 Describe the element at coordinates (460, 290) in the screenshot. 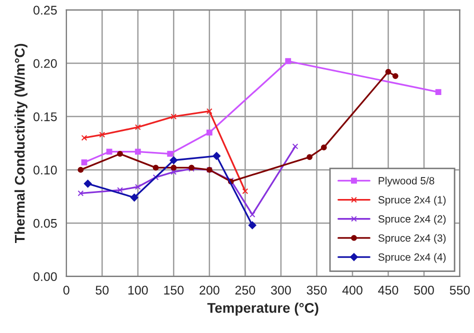

I see `x-tick-label: 550` at that location.